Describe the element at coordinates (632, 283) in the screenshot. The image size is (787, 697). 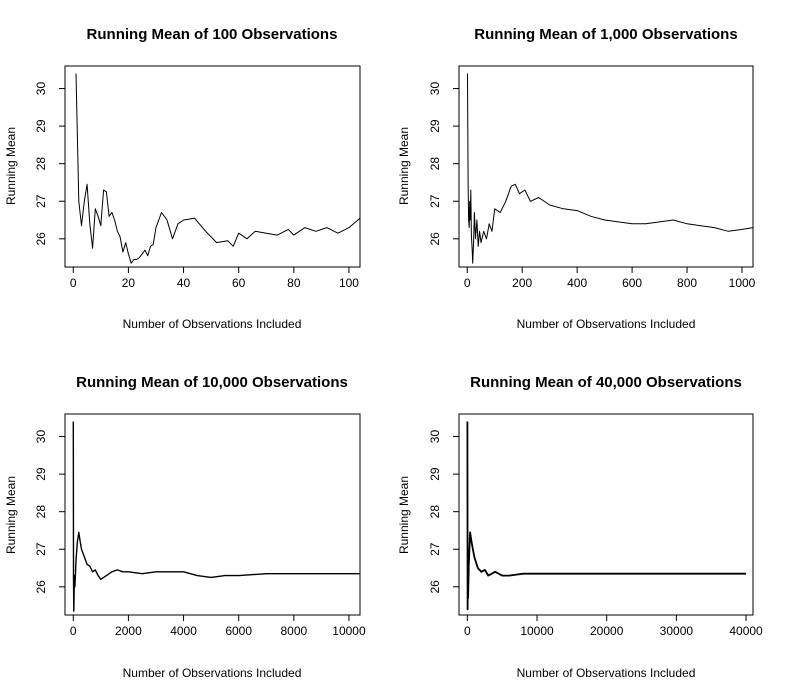
I see `x-tick-label: 600` at that location.